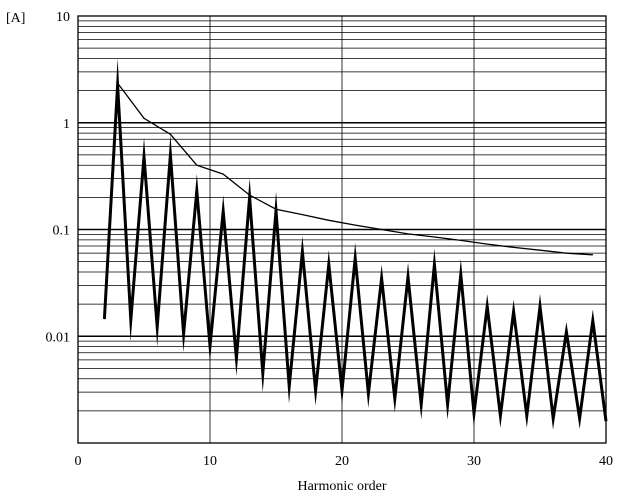 The image size is (624, 498). What do you see at coordinates (58, 177) in the screenshot?
I see `y-tick-labels: 10 1 0.1 0.01` at bounding box center [58, 177].